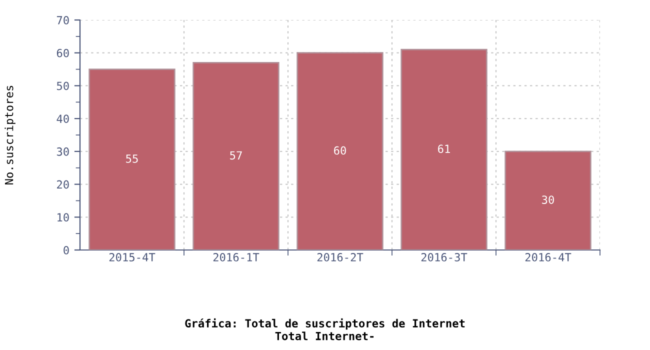 Image resolution: width=650 pixels, height=350 pixels. I want to click on x-tick-label: 2016-4T, so click(548, 257).